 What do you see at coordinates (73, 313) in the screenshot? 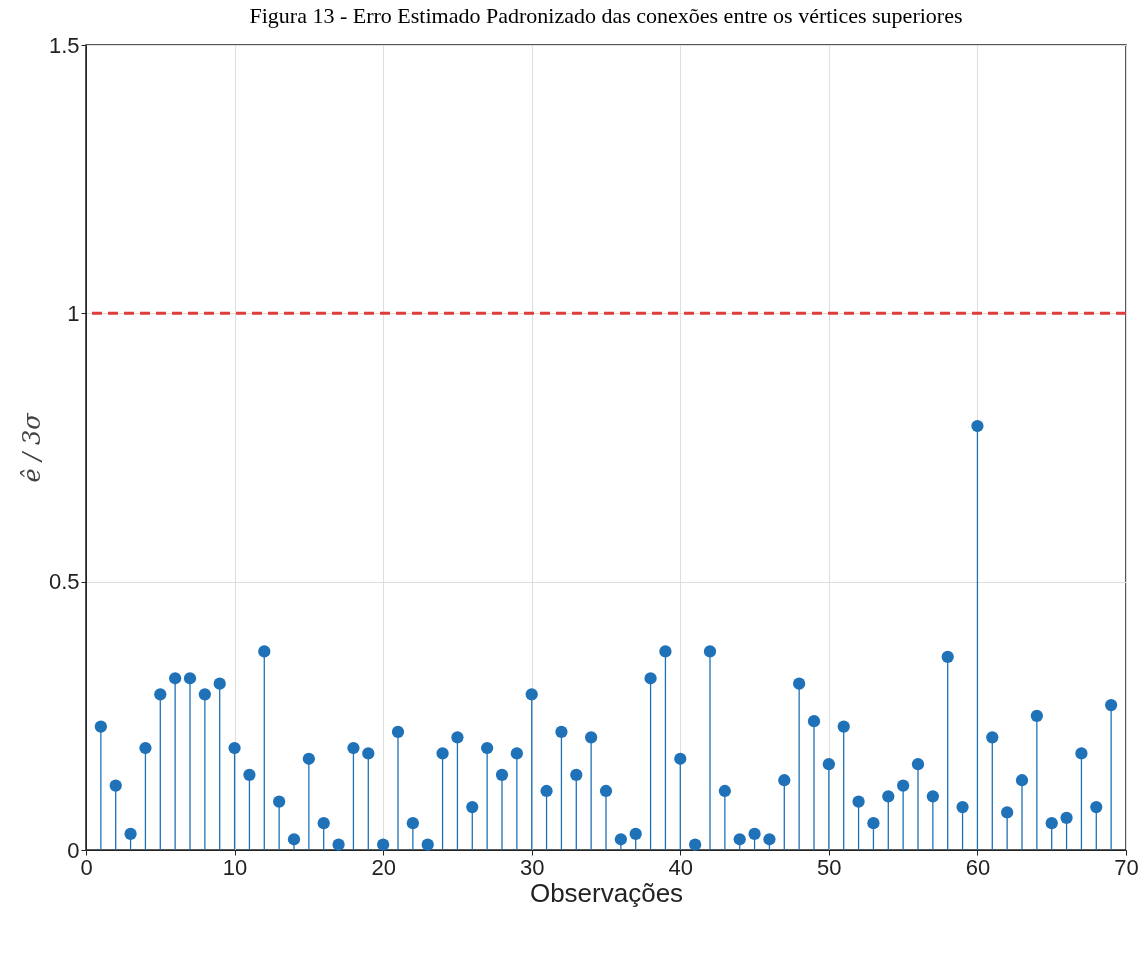
I see `y-tick-label: 1` at bounding box center [73, 313].